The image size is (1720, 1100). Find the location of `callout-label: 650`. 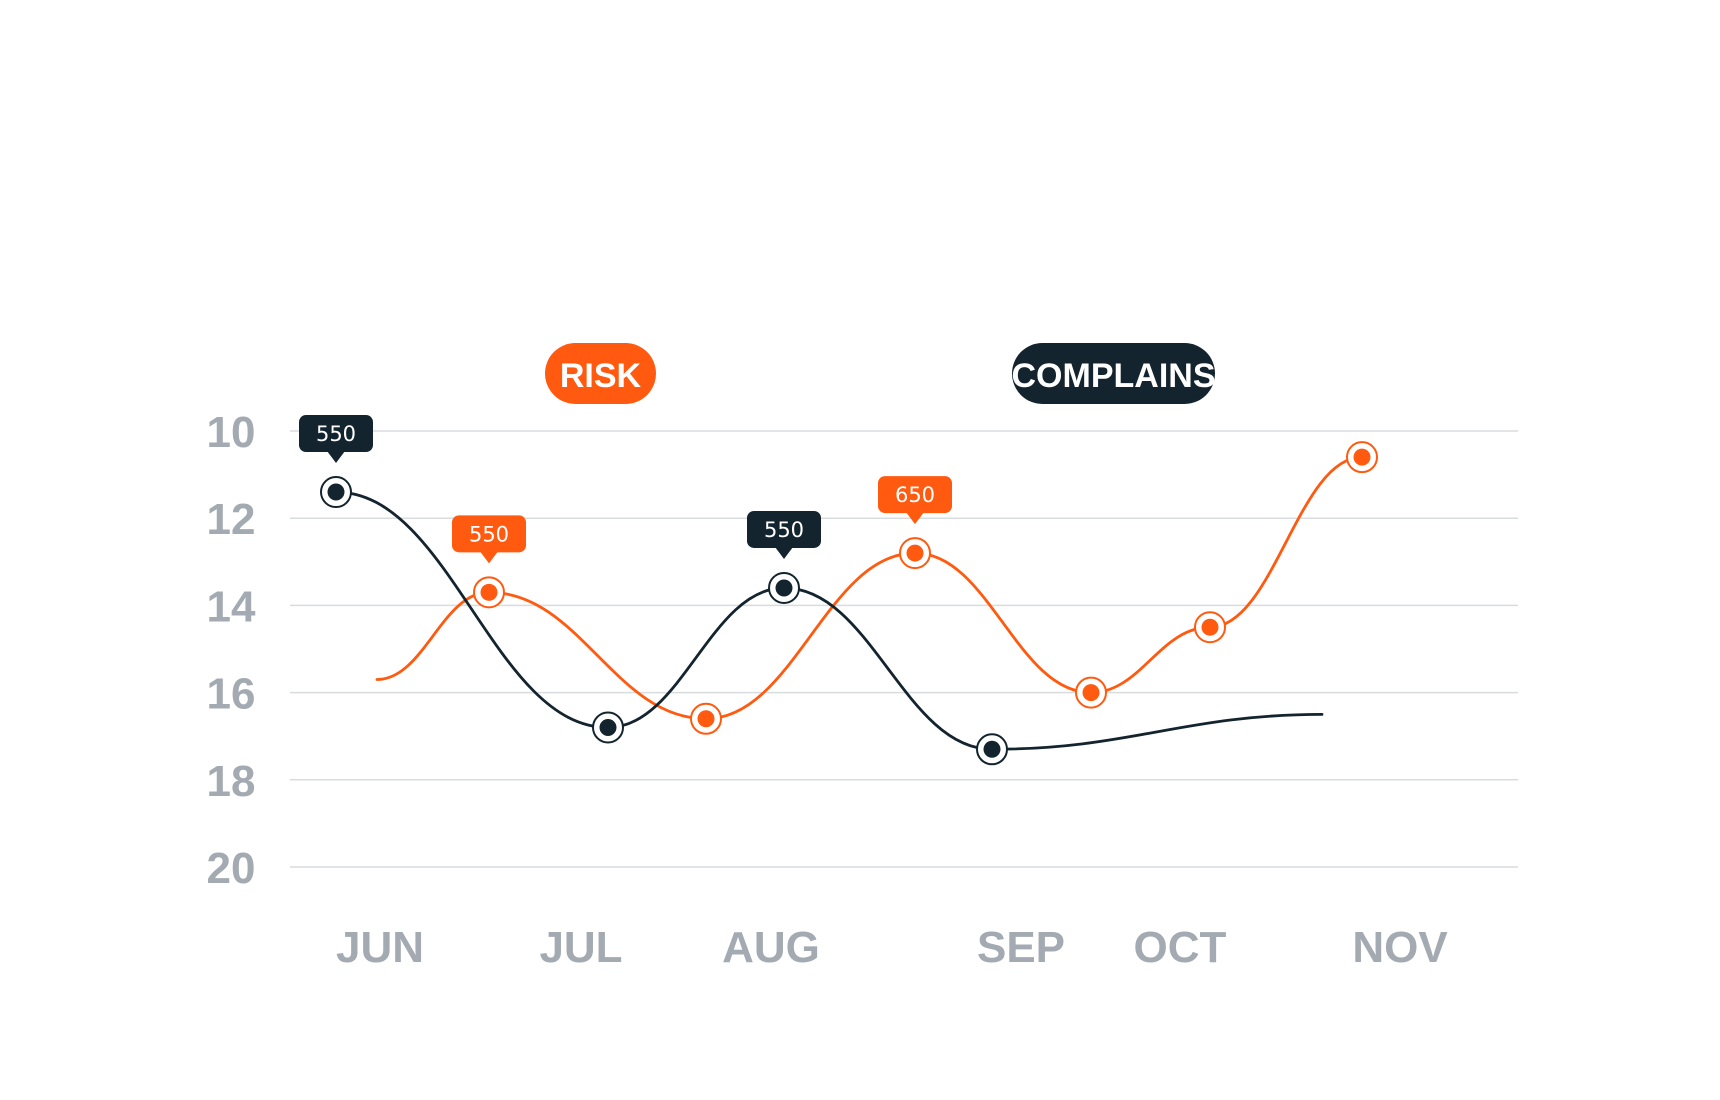

callout-label: 650 is located at coordinates (915, 495).